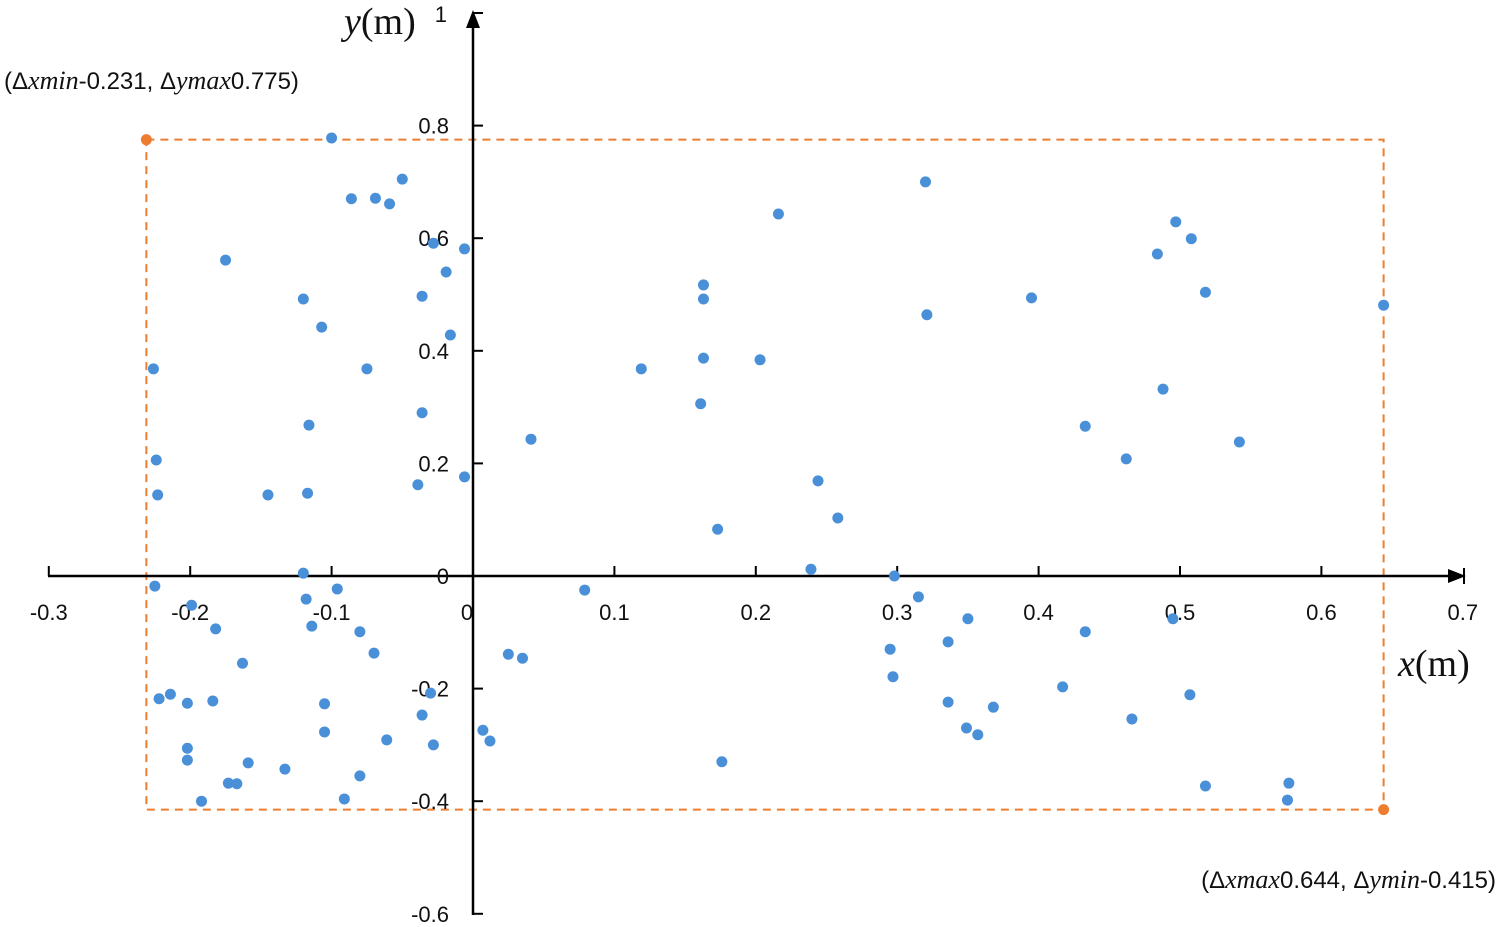 The width and height of the screenshot is (1500, 927). Describe the element at coordinates (433, 126) in the screenshot. I see `y-tick-label: 0.8` at that location.